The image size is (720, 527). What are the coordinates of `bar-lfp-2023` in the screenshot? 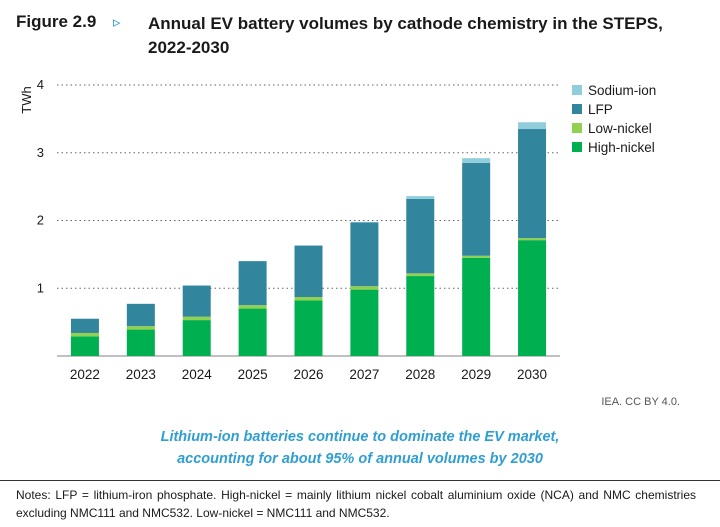 It's located at (140, 315).